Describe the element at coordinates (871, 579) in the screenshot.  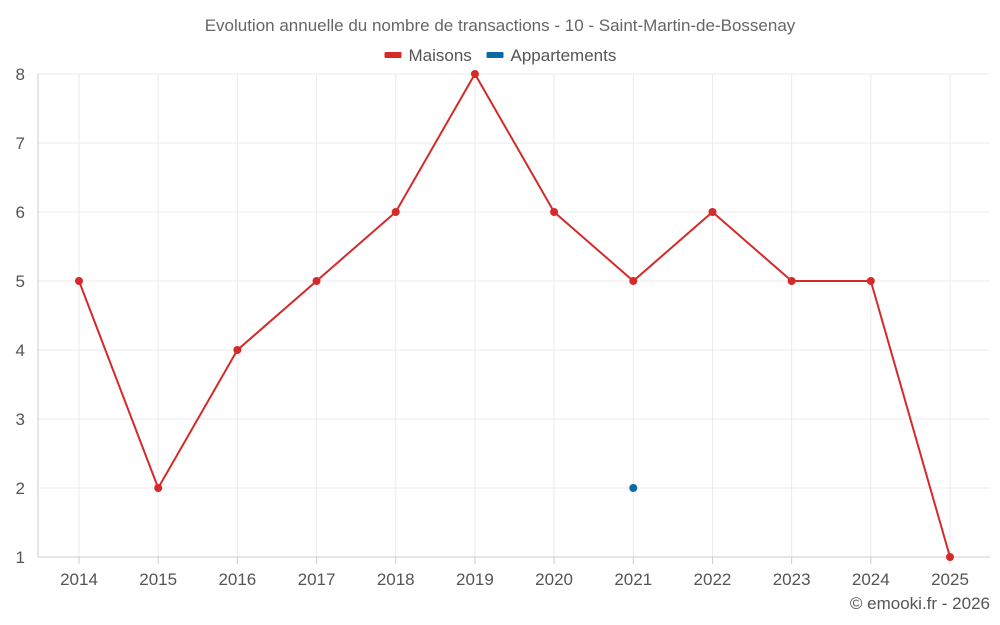
I see `x-tick-label: 2024` at that location.